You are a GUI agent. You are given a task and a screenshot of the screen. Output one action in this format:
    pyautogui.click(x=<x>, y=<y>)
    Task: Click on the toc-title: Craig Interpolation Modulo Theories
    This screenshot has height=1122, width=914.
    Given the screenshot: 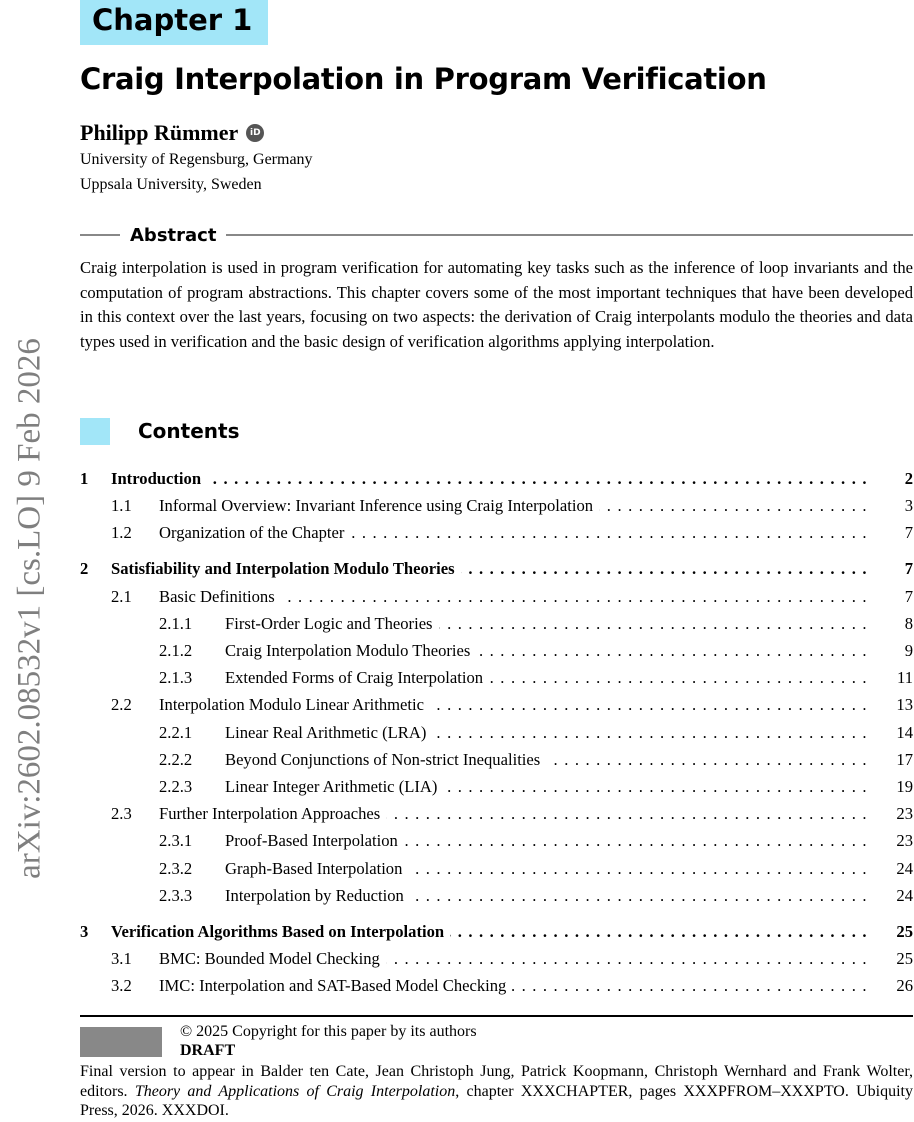 What is the action you would take?
    pyautogui.click(x=348, y=650)
    